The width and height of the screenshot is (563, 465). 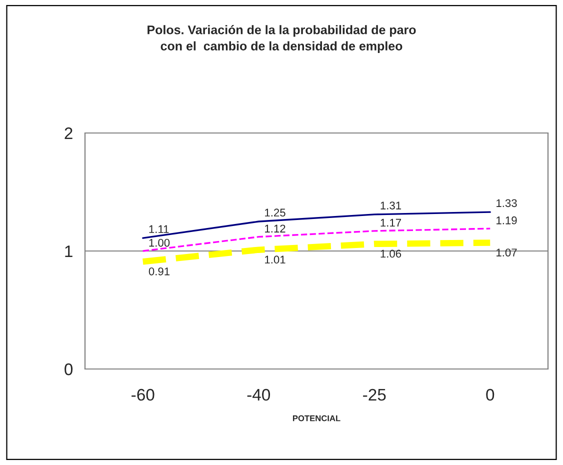 I want to click on x-tick-label: -25, so click(x=374, y=394).